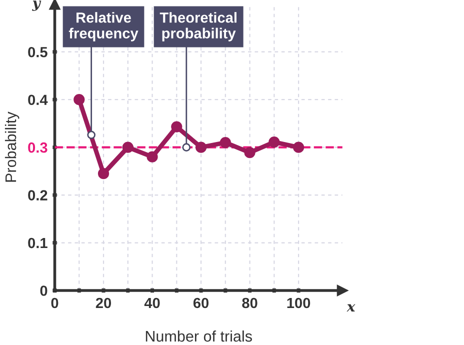  I want to click on y-tick-label: 0, so click(44, 291).